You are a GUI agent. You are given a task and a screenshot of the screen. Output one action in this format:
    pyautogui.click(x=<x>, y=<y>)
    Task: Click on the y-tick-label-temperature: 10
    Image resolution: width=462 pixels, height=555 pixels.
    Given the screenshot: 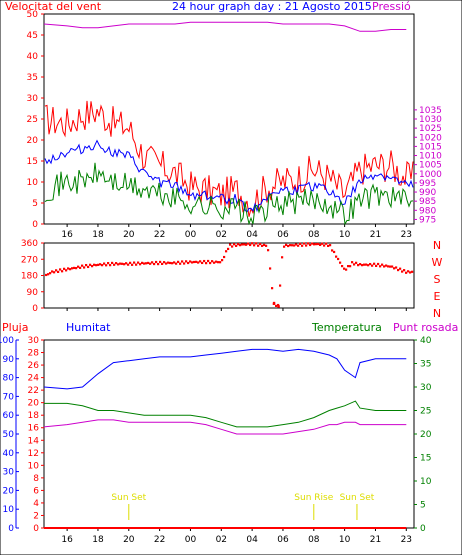 What is the action you would take?
    pyautogui.click(x=426, y=482)
    